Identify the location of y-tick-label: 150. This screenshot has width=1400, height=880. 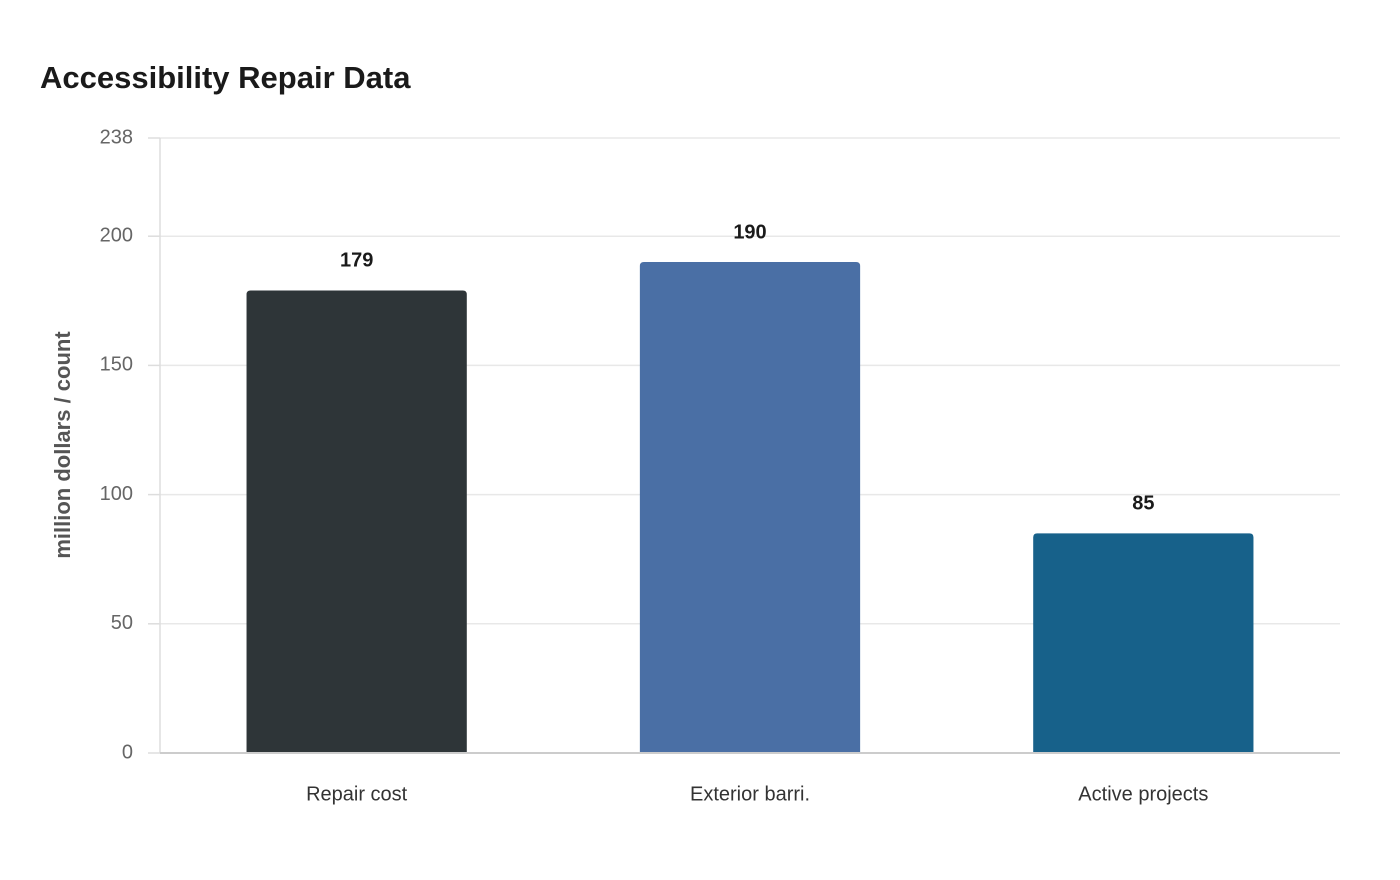
(116, 365).